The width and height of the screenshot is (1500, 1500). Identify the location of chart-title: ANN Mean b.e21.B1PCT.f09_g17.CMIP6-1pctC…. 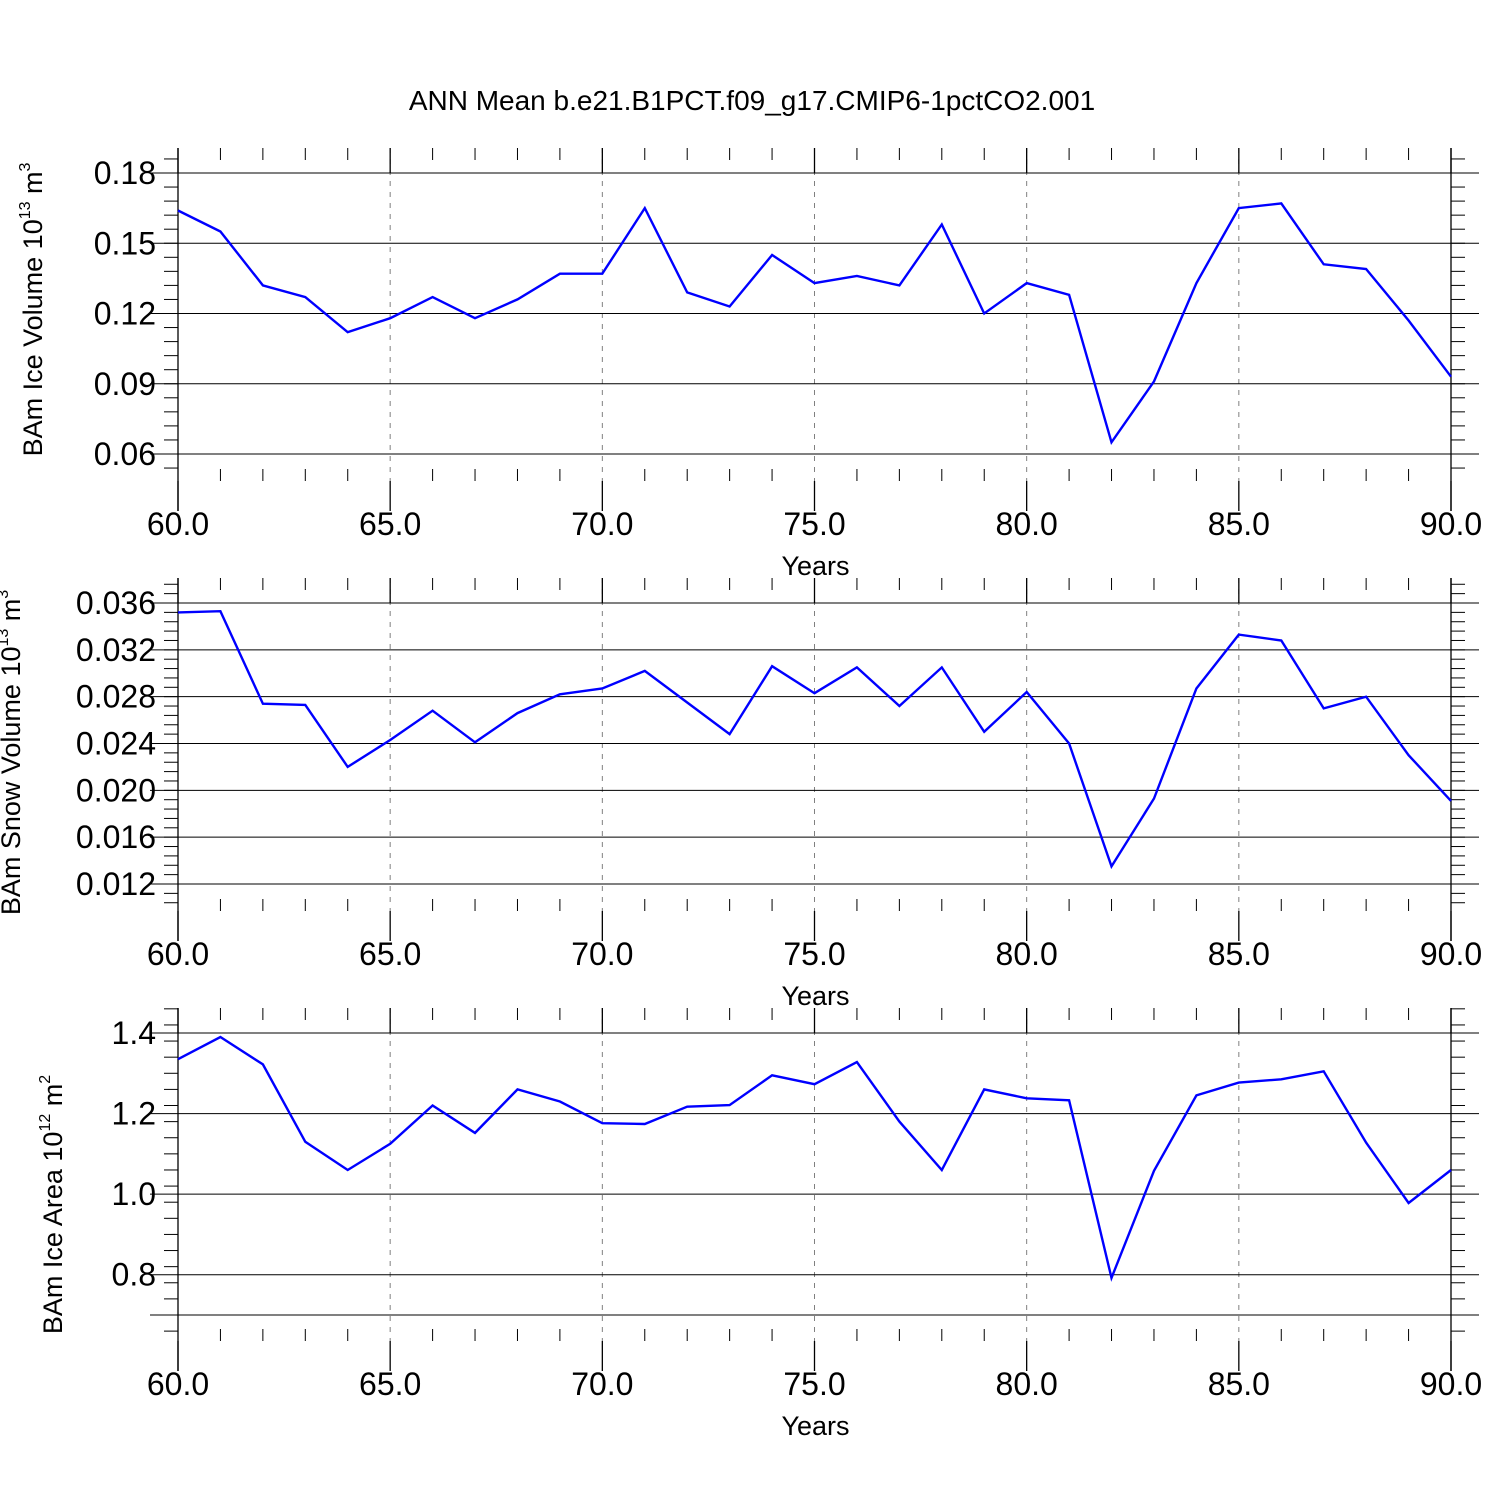
(752, 100).